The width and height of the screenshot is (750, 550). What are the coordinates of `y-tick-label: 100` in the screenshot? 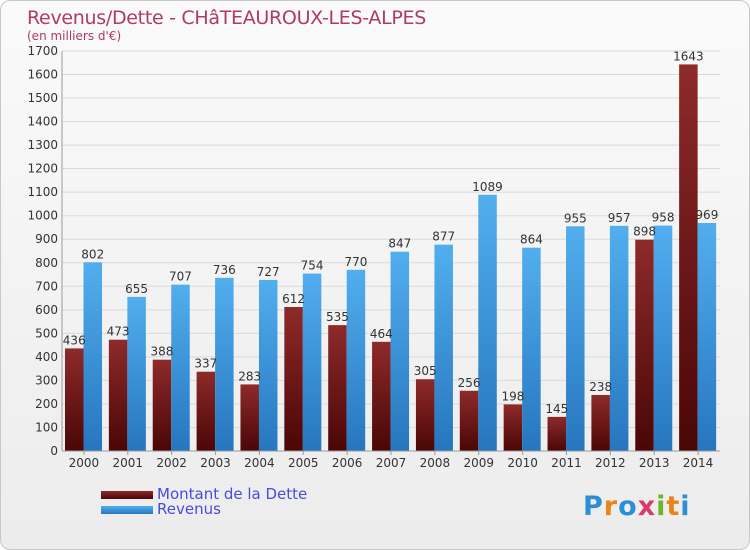 It's located at (46, 427).